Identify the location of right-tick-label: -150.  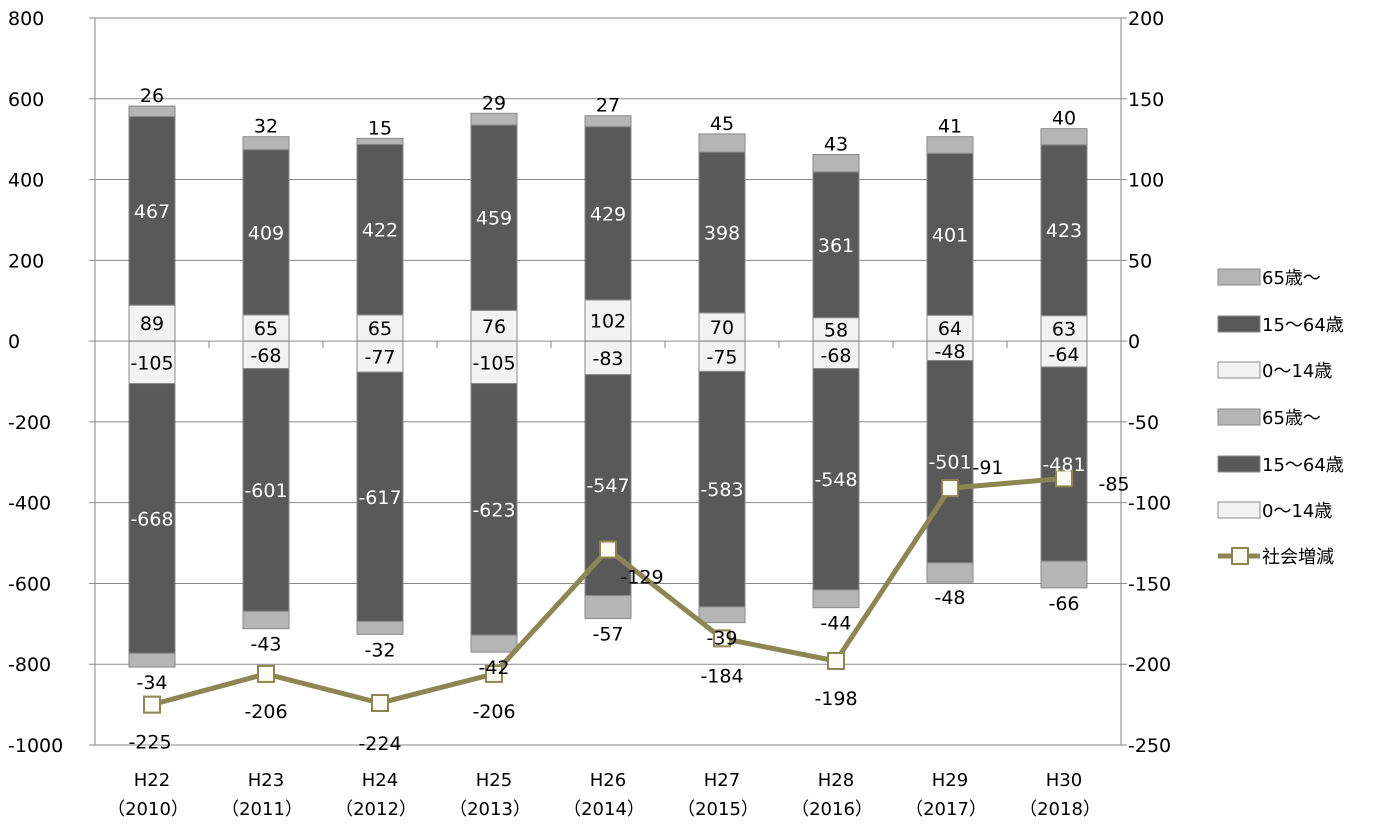
(1149, 584).